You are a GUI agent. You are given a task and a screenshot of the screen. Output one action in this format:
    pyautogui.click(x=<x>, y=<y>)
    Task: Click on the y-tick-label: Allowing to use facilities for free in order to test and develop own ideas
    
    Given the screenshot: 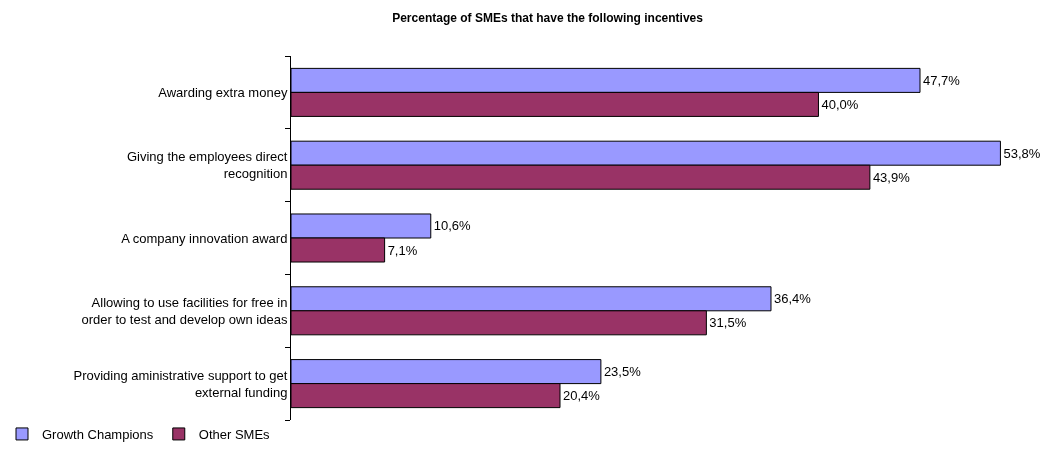 What is the action you would take?
    pyautogui.click(x=184, y=310)
    